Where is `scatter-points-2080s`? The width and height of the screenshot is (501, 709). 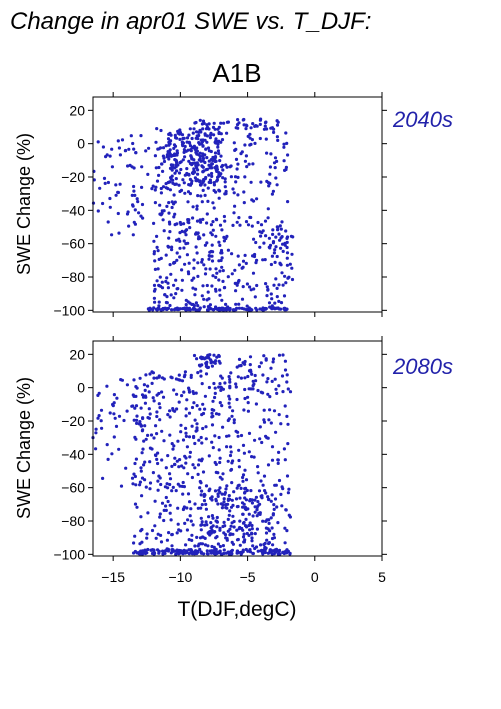
scatter-points-2080s is located at coordinates (192, 454).